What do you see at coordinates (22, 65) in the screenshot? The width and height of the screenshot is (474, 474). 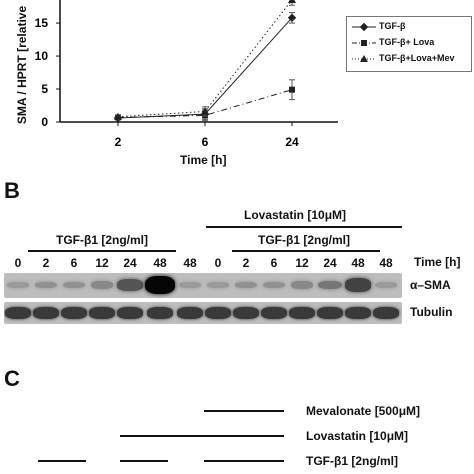 I see `y-axis-label: SMA / HPRT [relative` at bounding box center [22, 65].